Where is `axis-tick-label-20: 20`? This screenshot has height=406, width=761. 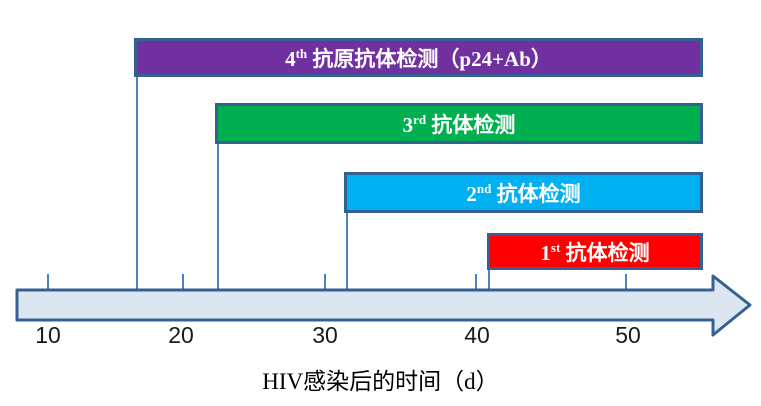
axis-tick-label-20: 20 is located at coordinates (181, 335).